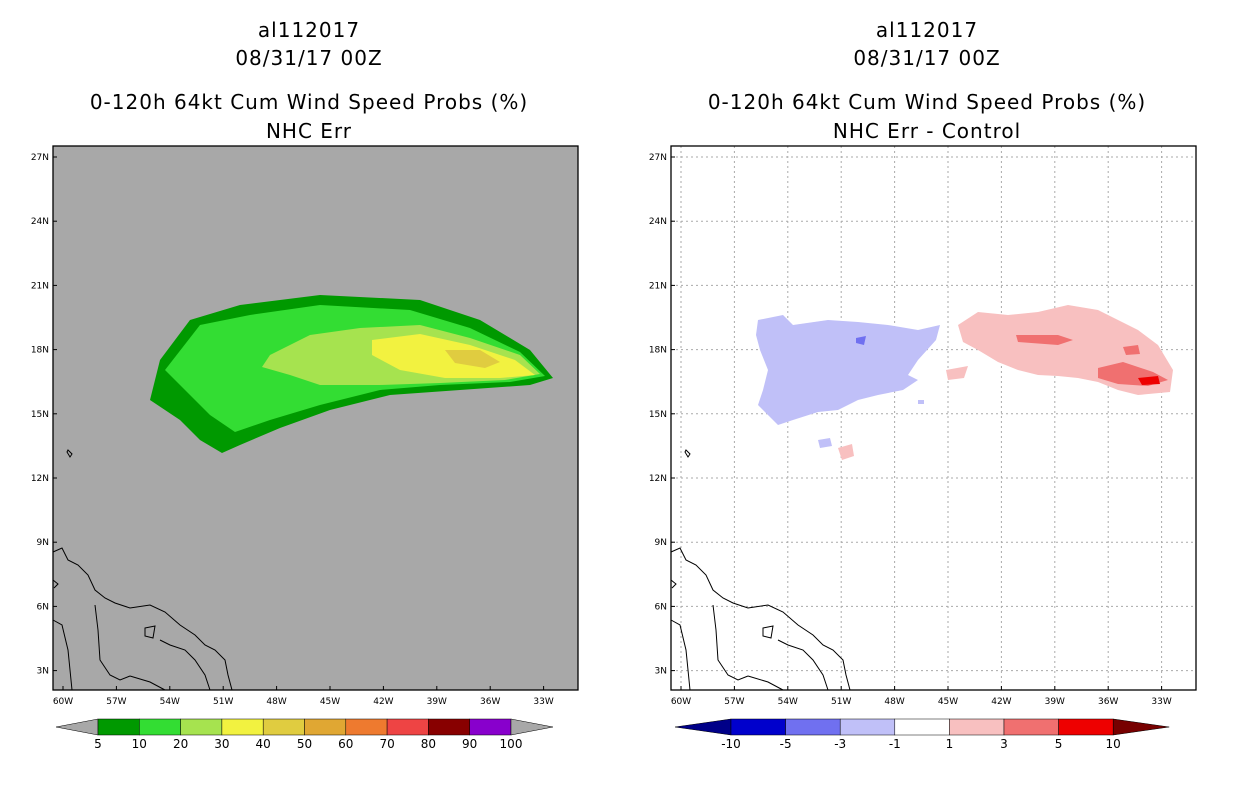  I want to click on legend-label: 80, so click(428, 744).